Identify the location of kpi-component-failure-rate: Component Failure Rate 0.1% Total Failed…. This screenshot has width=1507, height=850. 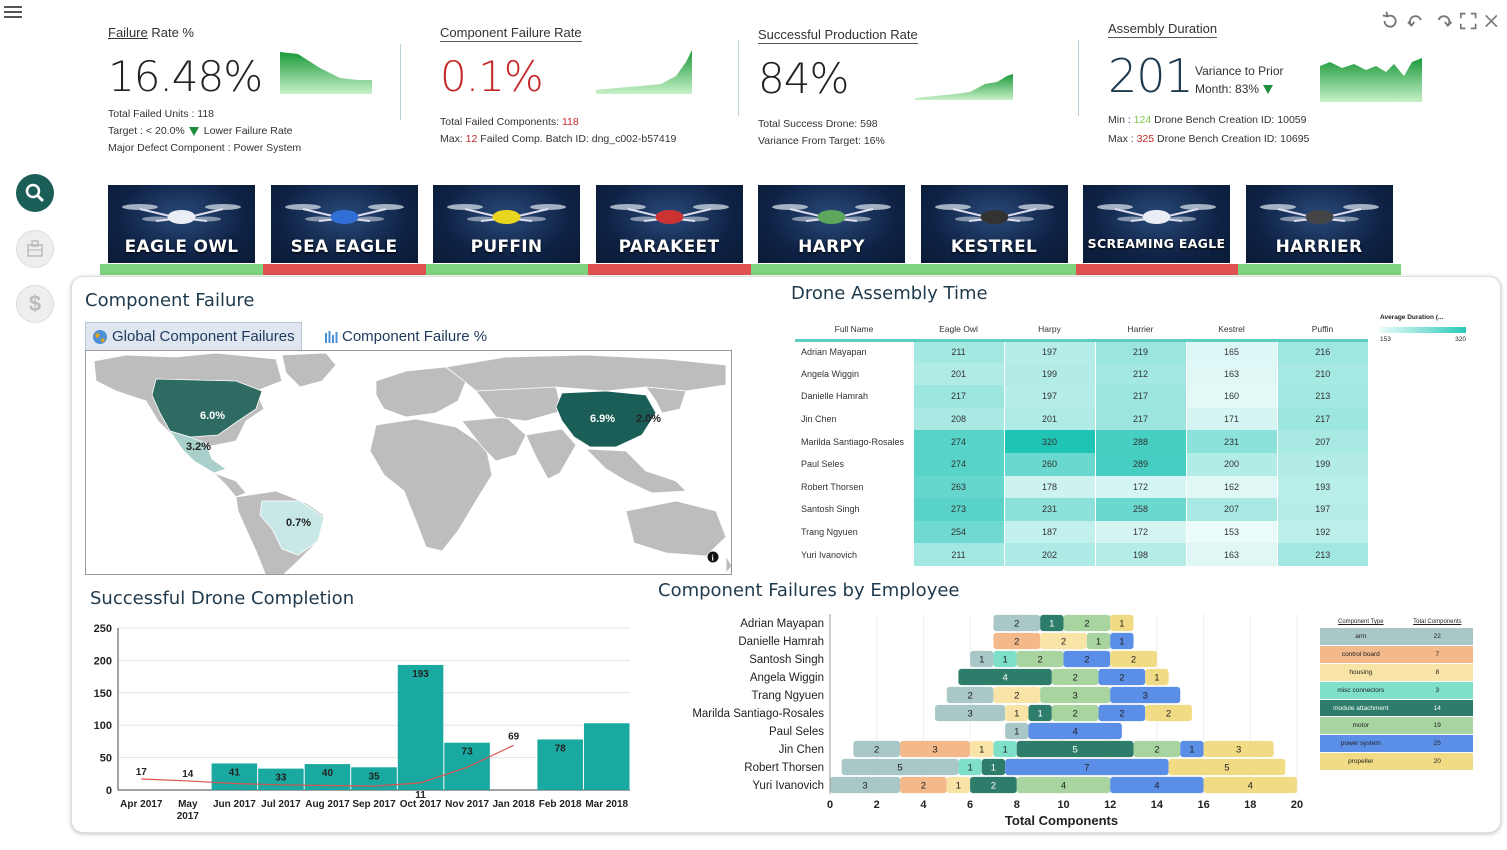
(585, 91).